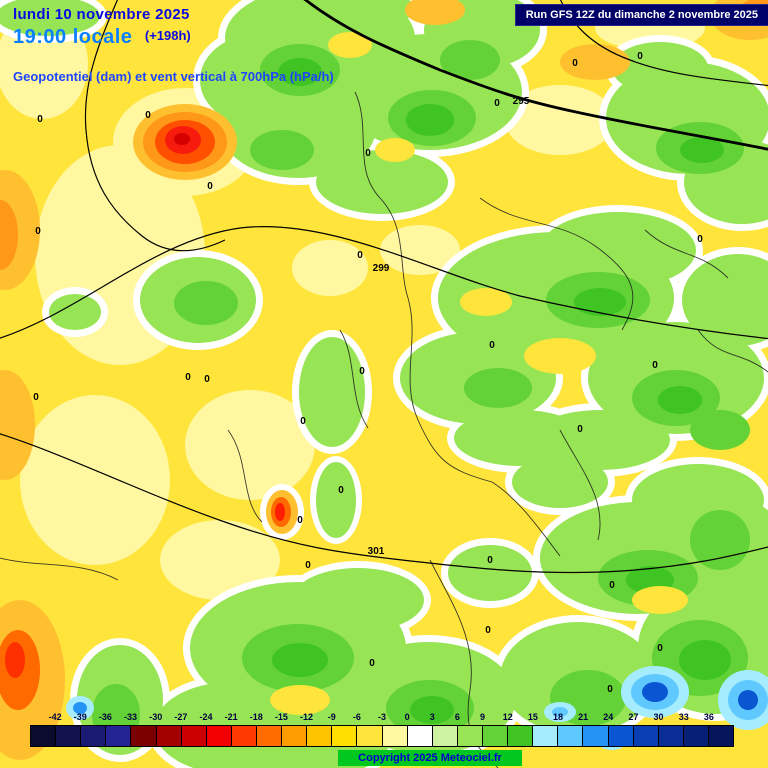  What do you see at coordinates (206, 717) in the screenshot?
I see `colorbar-tick-label: -24` at bounding box center [206, 717].